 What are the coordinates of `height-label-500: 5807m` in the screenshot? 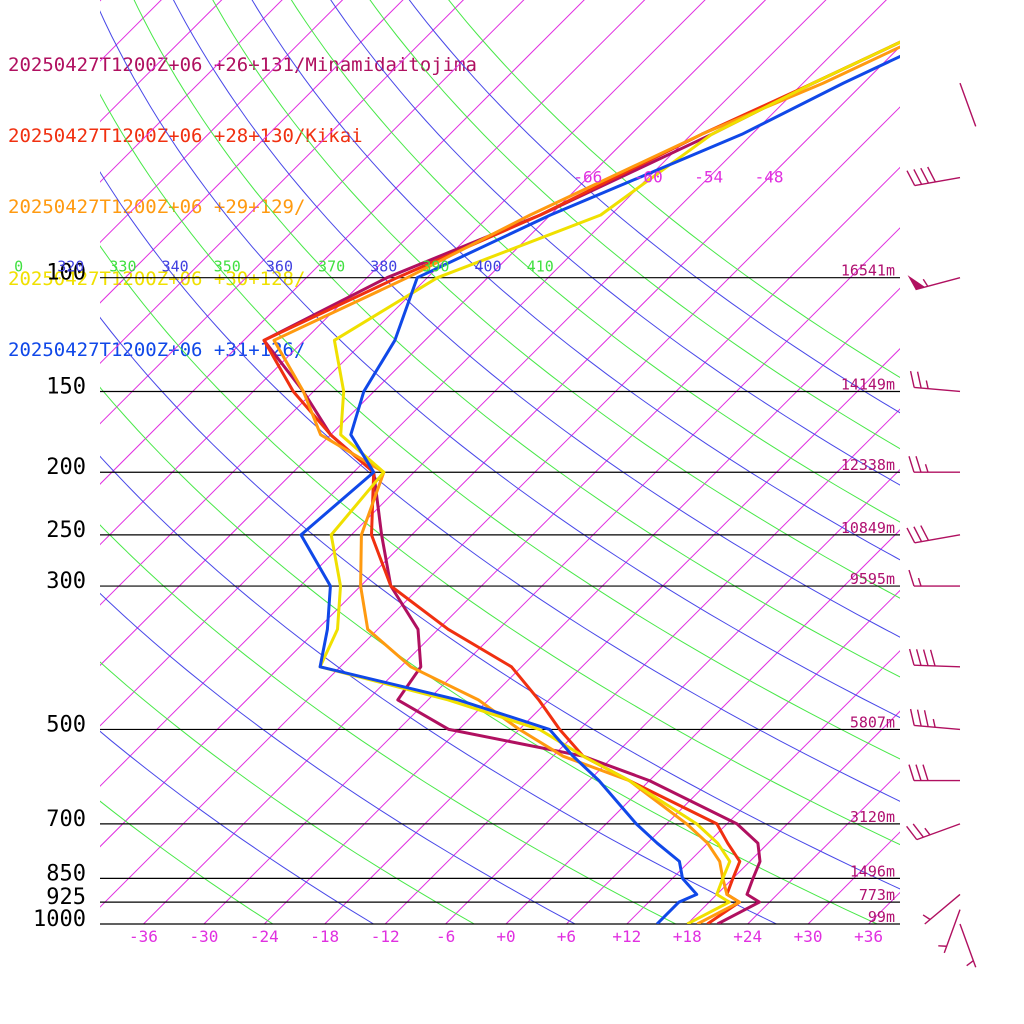 It's located at (872, 722).